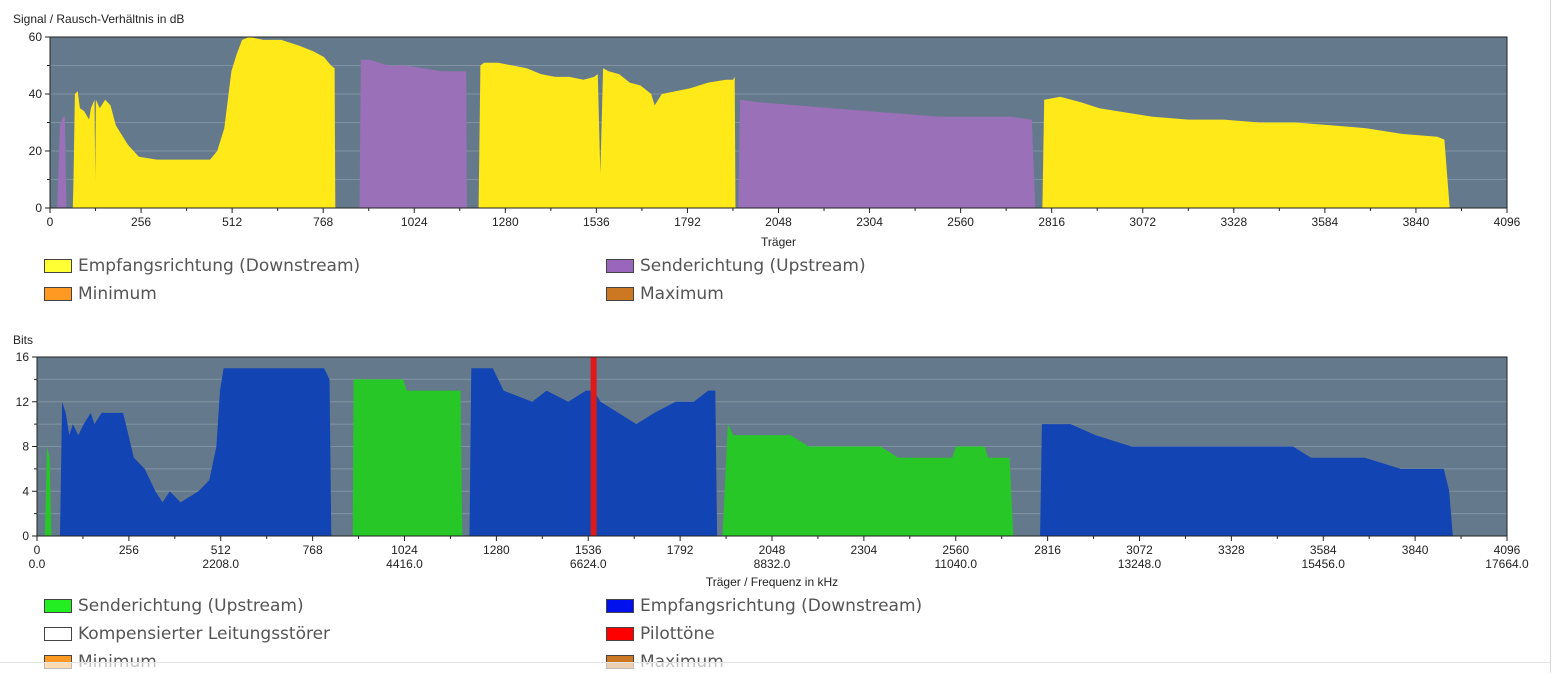 The height and width of the screenshot is (674, 1560). I want to click on legend-label: Kompensierter Leitungsstörer, so click(204, 634).